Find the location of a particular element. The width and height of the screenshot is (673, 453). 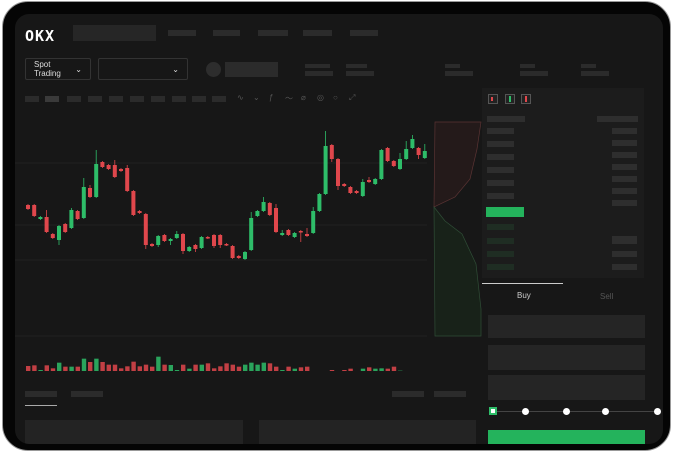

tab-buy: Buy is located at coordinates (524, 295).